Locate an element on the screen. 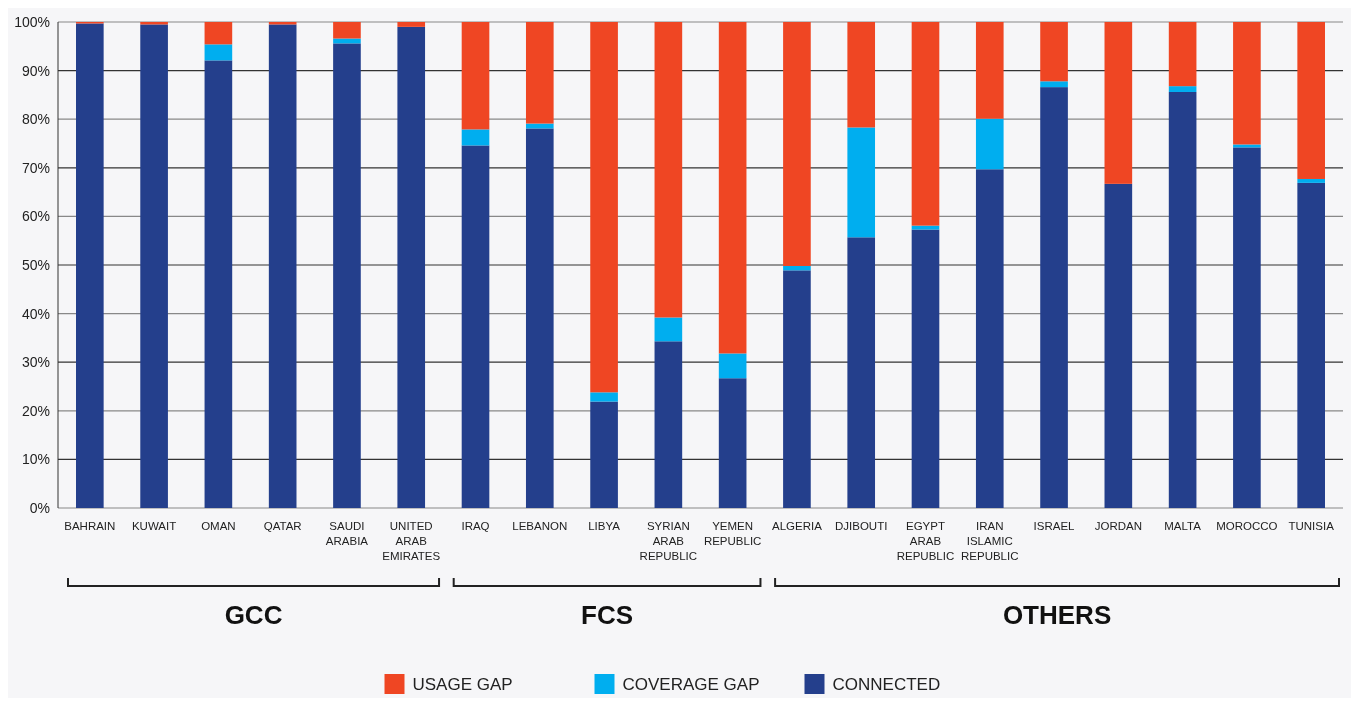  x-tick-label: TUNISIA is located at coordinates (1311, 526).